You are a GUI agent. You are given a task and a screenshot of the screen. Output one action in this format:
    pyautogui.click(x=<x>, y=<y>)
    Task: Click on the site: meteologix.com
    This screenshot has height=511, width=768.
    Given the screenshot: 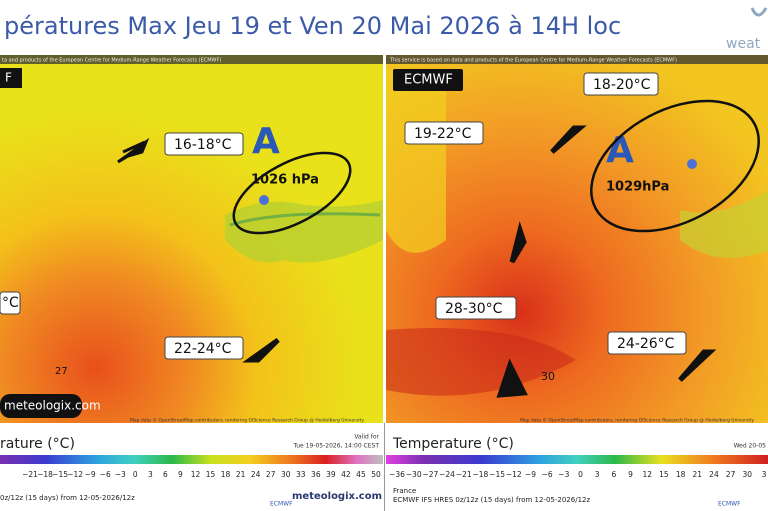 What is the action you would take?
    pyautogui.click(x=337, y=496)
    